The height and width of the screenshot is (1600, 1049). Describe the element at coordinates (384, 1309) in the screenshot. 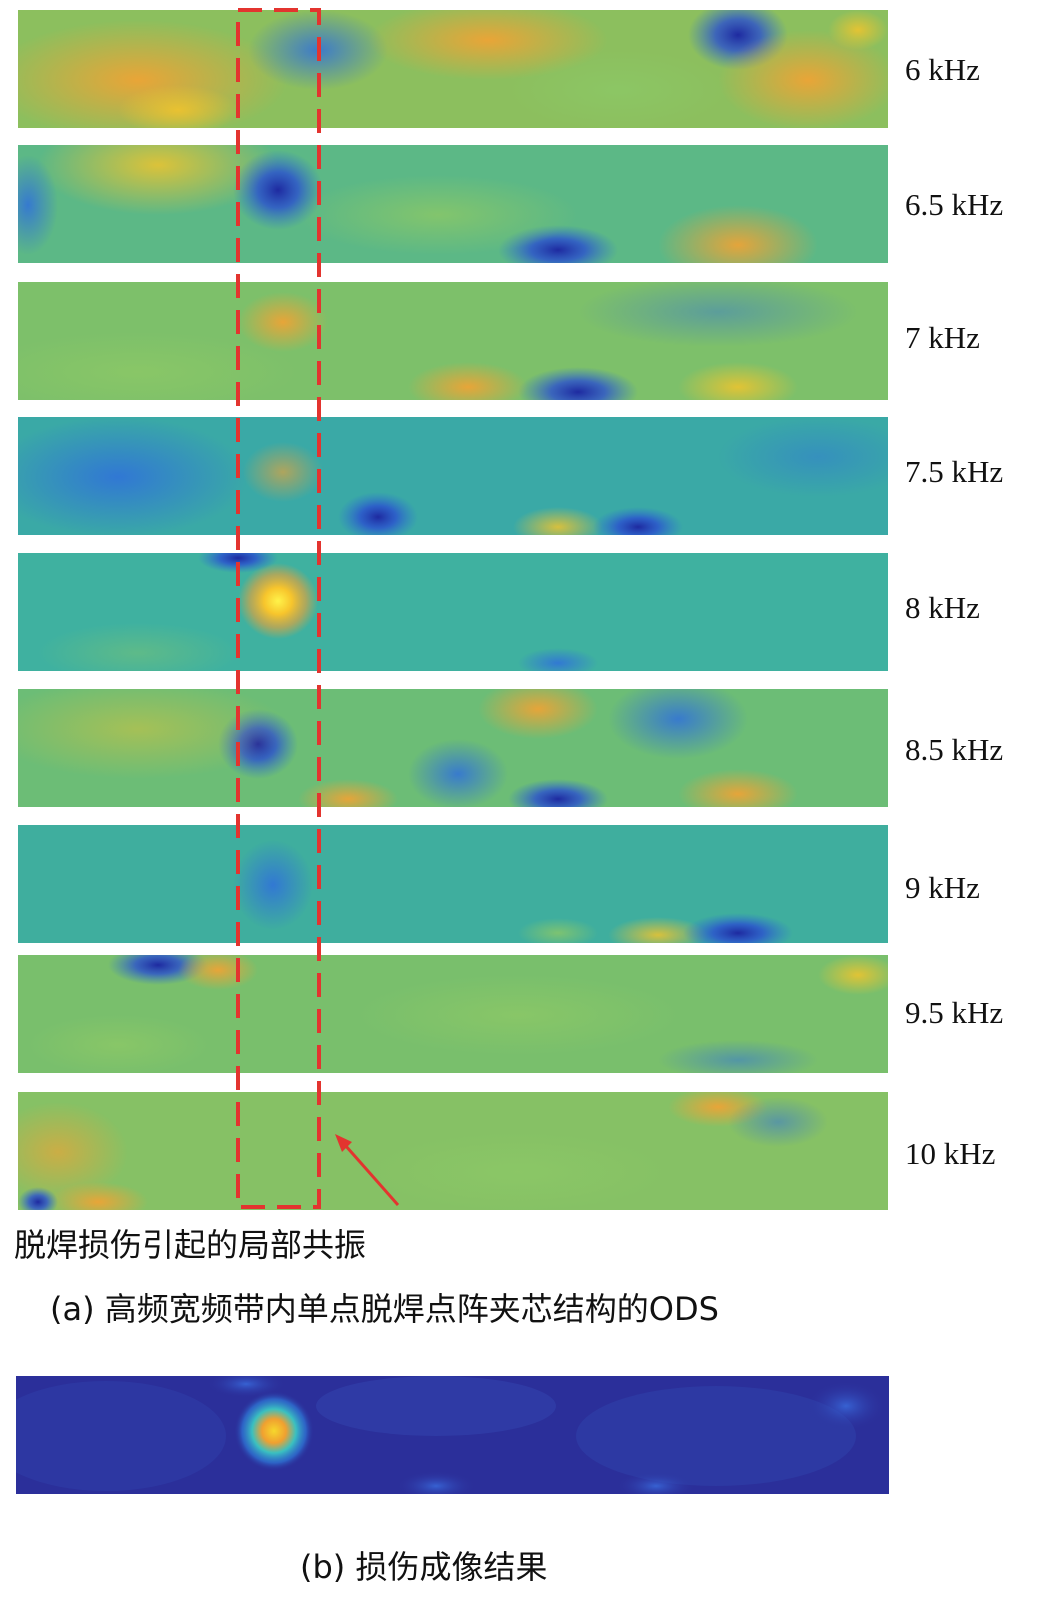

I see `caption-a: (a) 高频宽频带内单点脱焊点阵夹芯结构的ODS` at that location.